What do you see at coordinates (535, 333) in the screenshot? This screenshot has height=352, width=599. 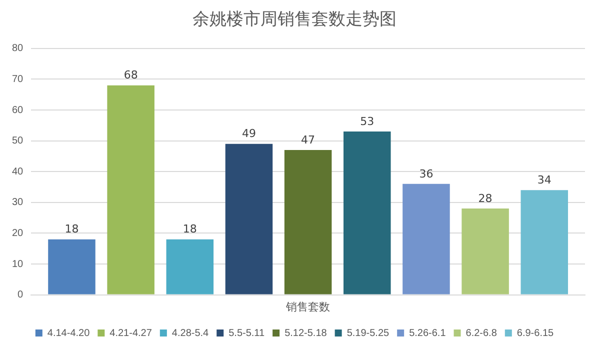 I see `legend-label: 6.9-6.15` at bounding box center [535, 333].